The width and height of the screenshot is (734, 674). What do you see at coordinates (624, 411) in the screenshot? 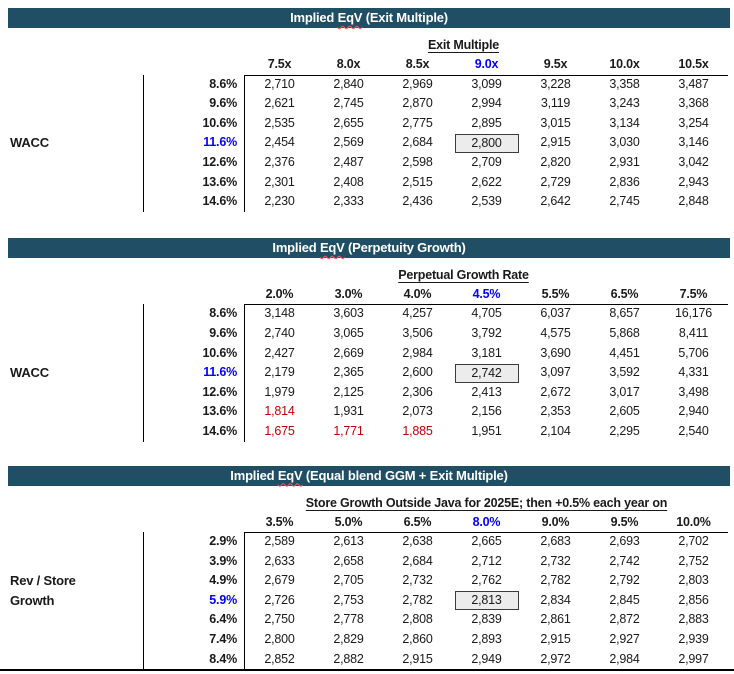
I see `value-cell: 2,605` at bounding box center [624, 411].